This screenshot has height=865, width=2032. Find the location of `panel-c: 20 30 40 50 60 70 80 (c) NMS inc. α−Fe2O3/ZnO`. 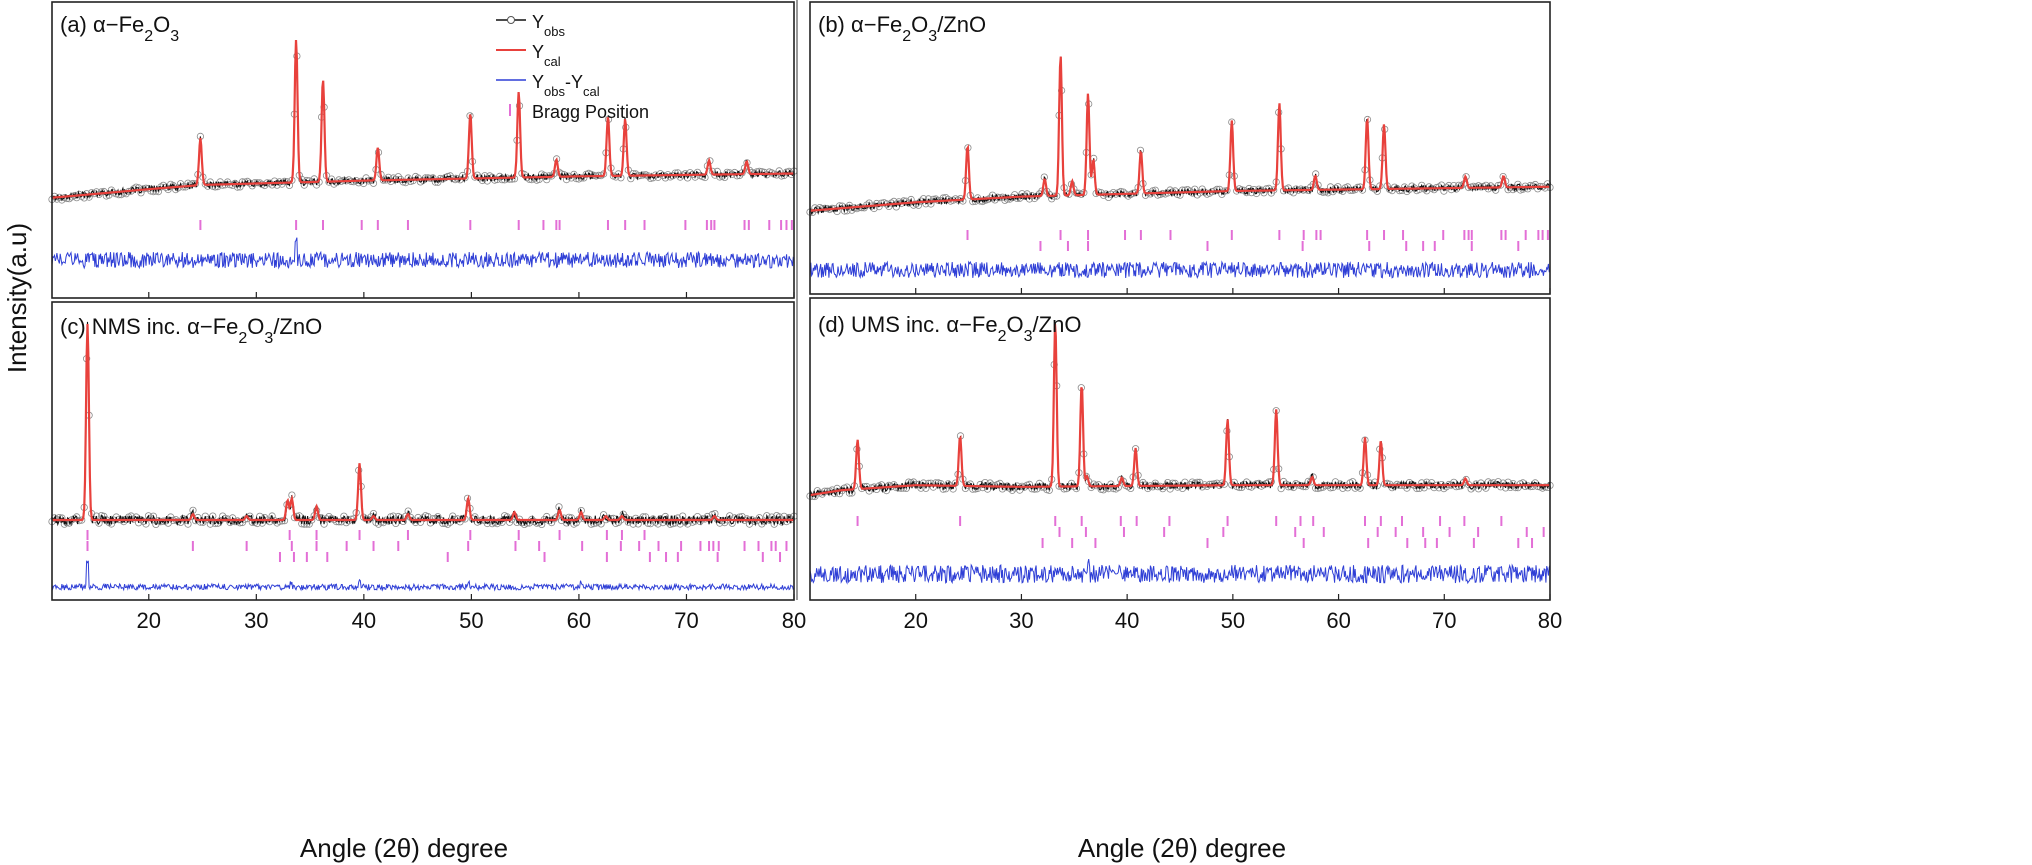

panel-c: 20 30 40 50 60 70 80 (c) NMS inc. α−Fe2O3/ZnO is located at coordinates (427, 467).